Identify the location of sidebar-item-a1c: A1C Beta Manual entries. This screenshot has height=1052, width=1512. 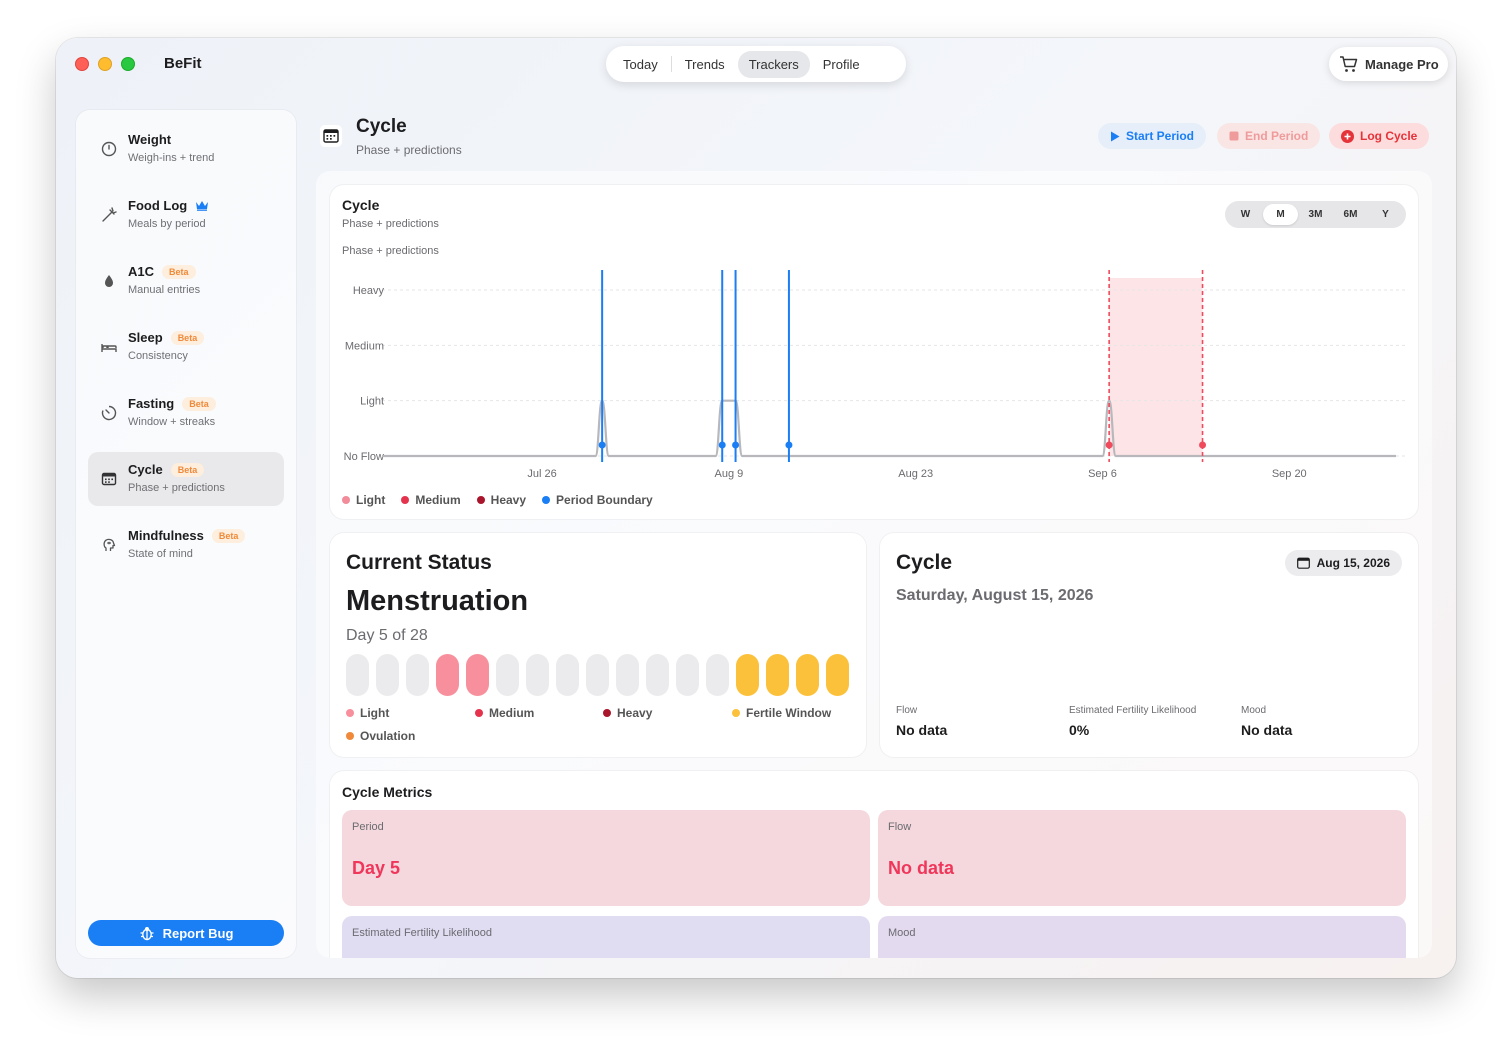
(186, 281).